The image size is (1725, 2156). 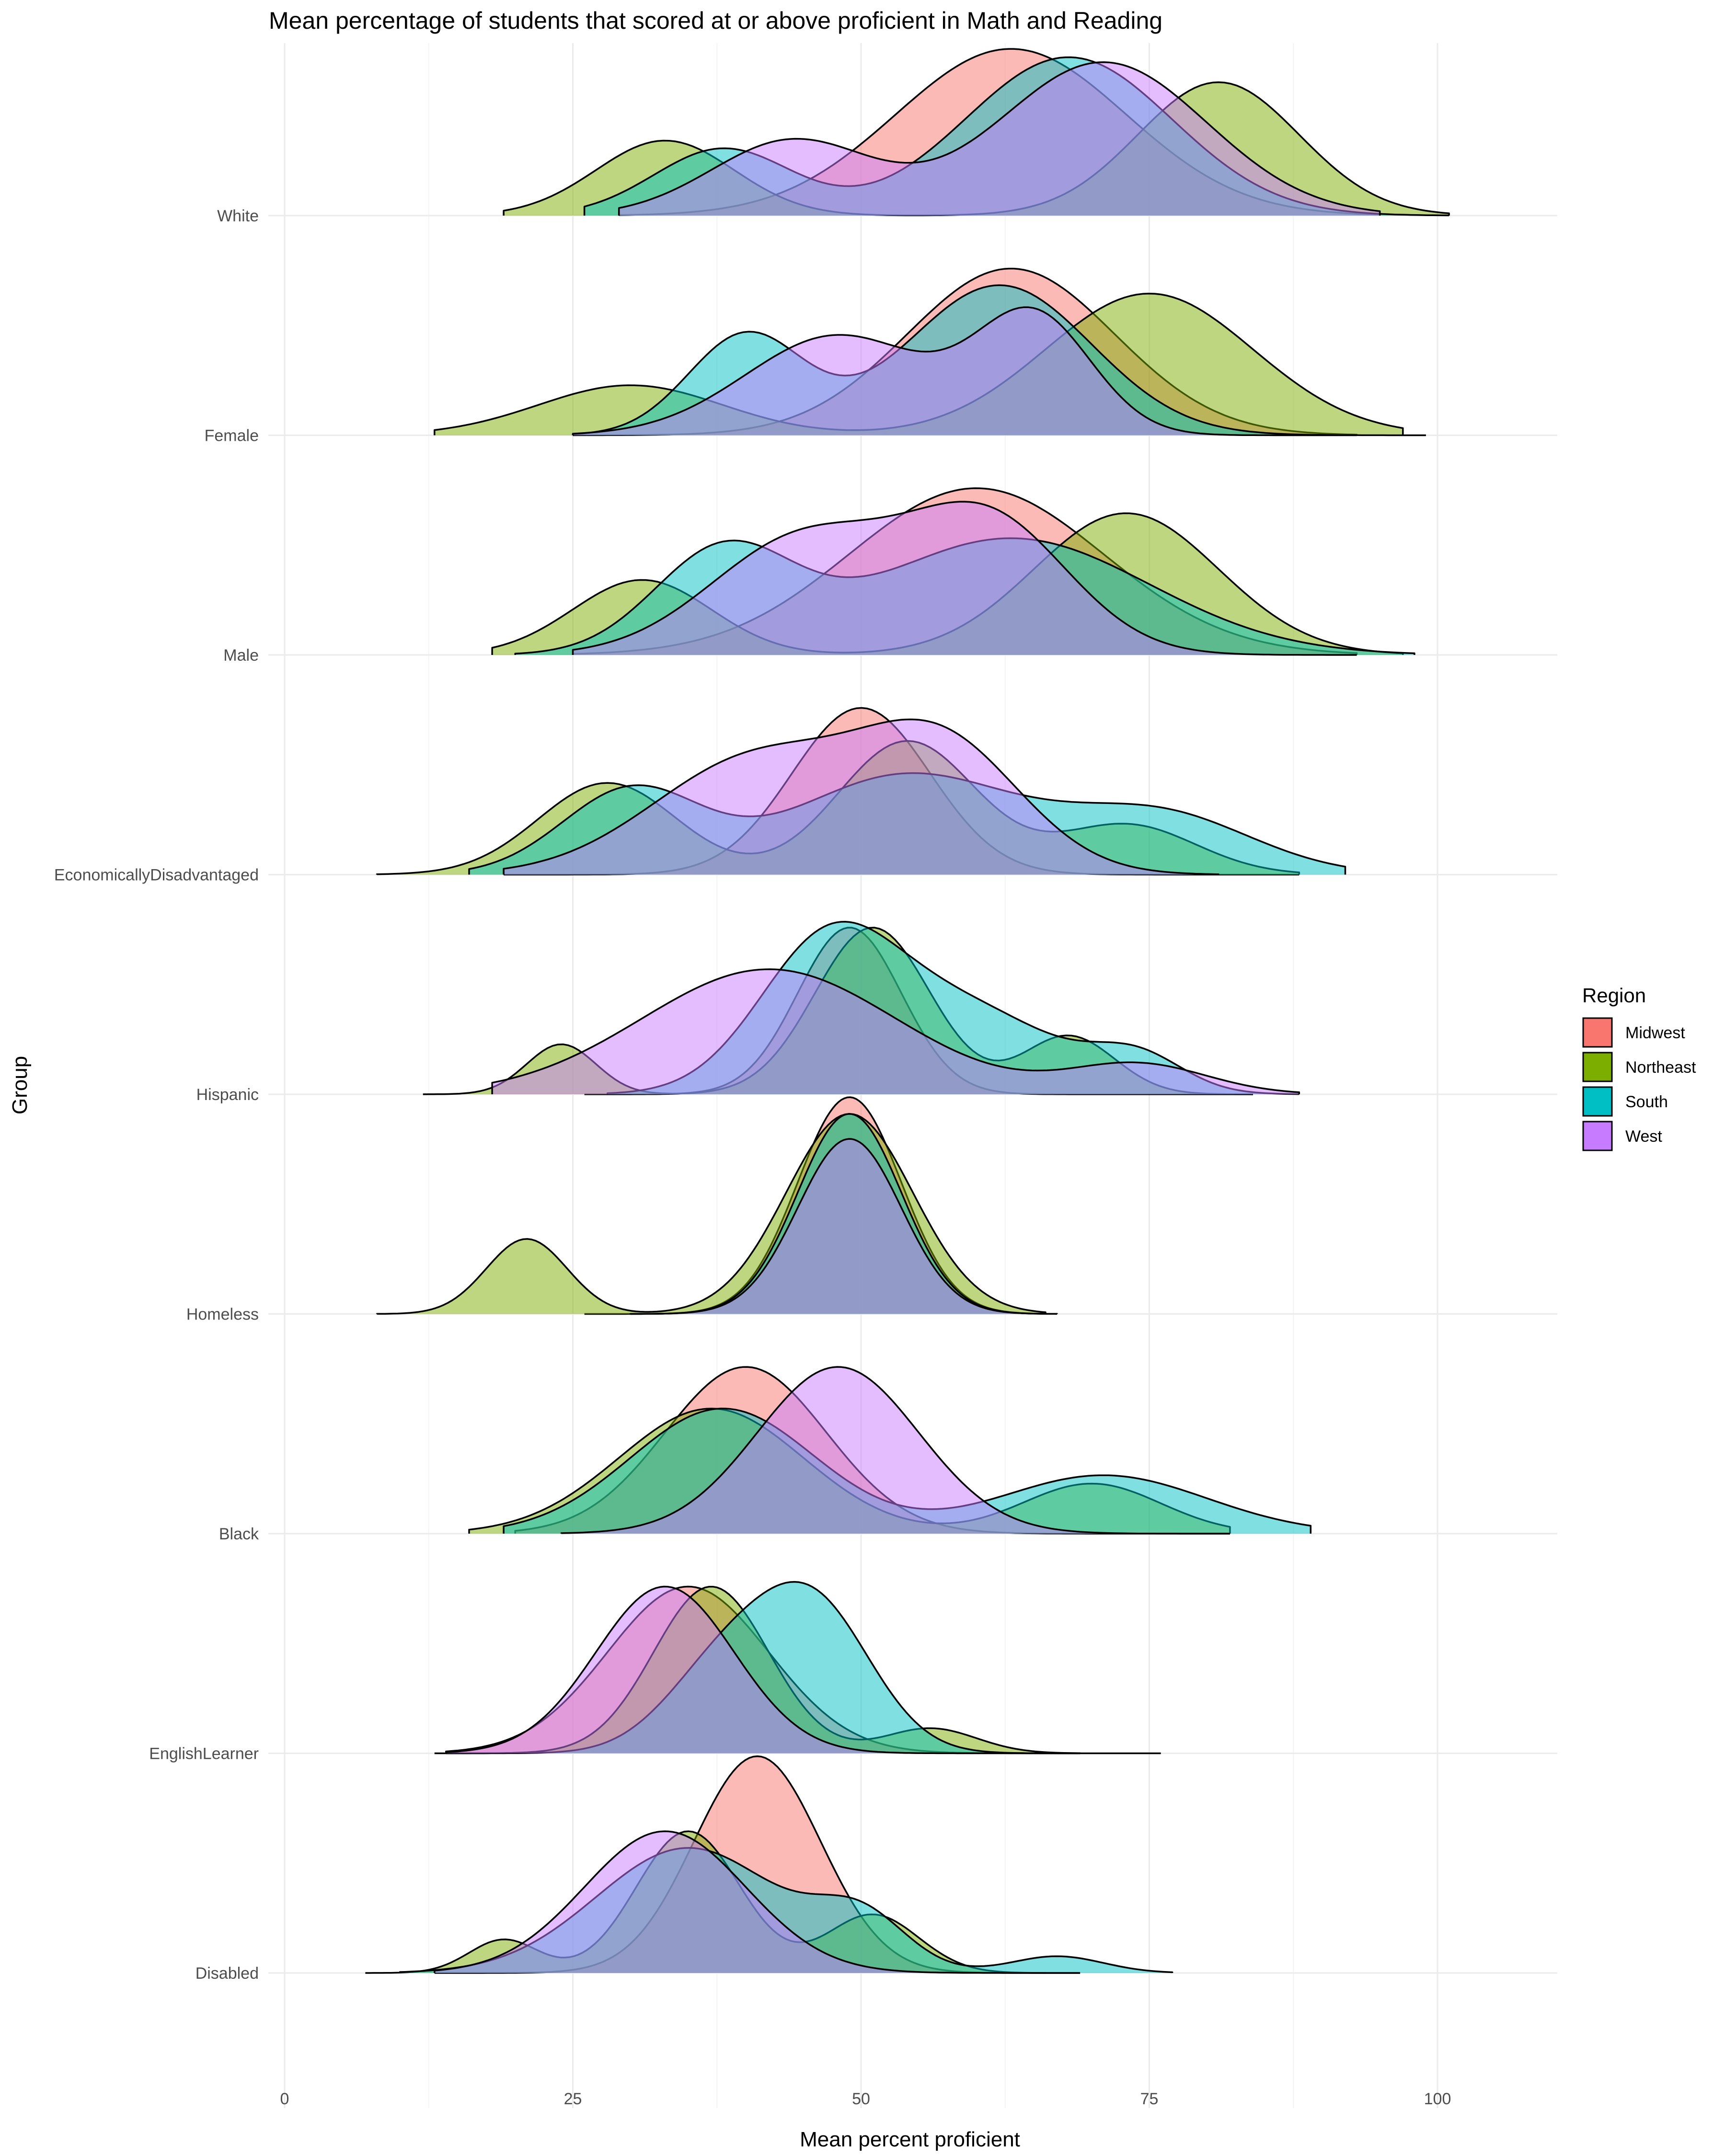 What do you see at coordinates (1149, 2099) in the screenshot?
I see `x-tick-label-75: 75` at bounding box center [1149, 2099].